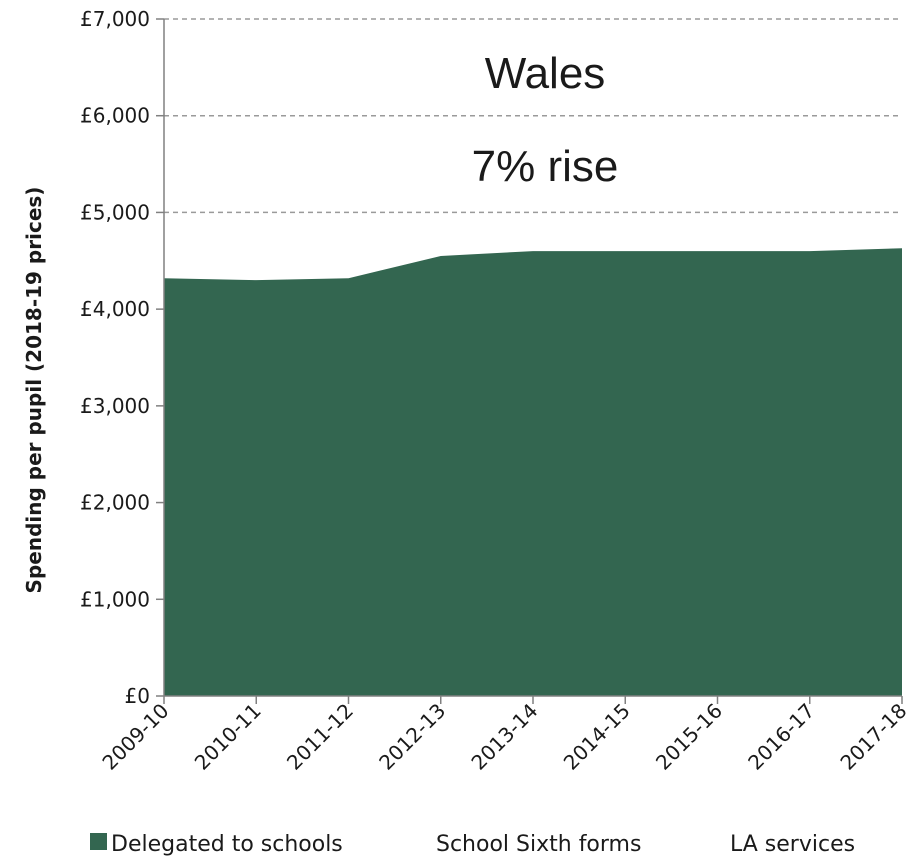 The height and width of the screenshot is (859, 912). Describe the element at coordinates (135, 737) in the screenshot. I see `x-tick-label: 2009-10` at that location.